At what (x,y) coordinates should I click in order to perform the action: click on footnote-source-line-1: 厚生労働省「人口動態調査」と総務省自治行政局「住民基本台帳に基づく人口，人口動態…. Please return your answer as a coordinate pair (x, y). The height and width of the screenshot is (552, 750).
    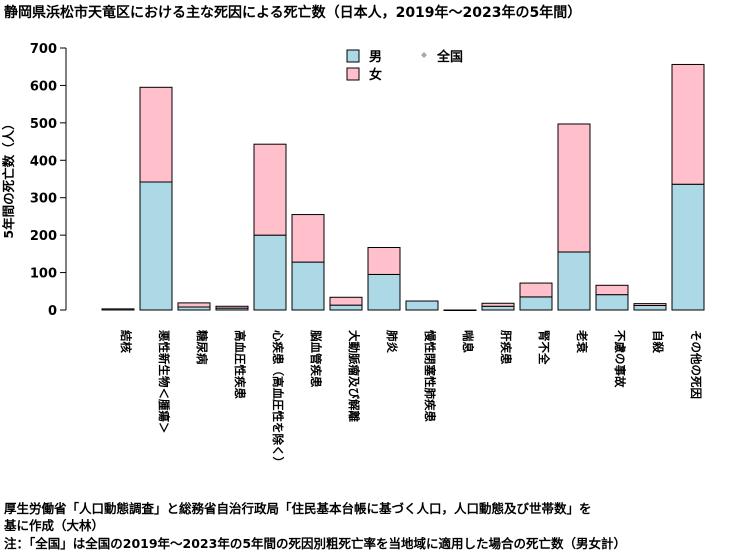
    Looking at the image, I should click on (298, 508).